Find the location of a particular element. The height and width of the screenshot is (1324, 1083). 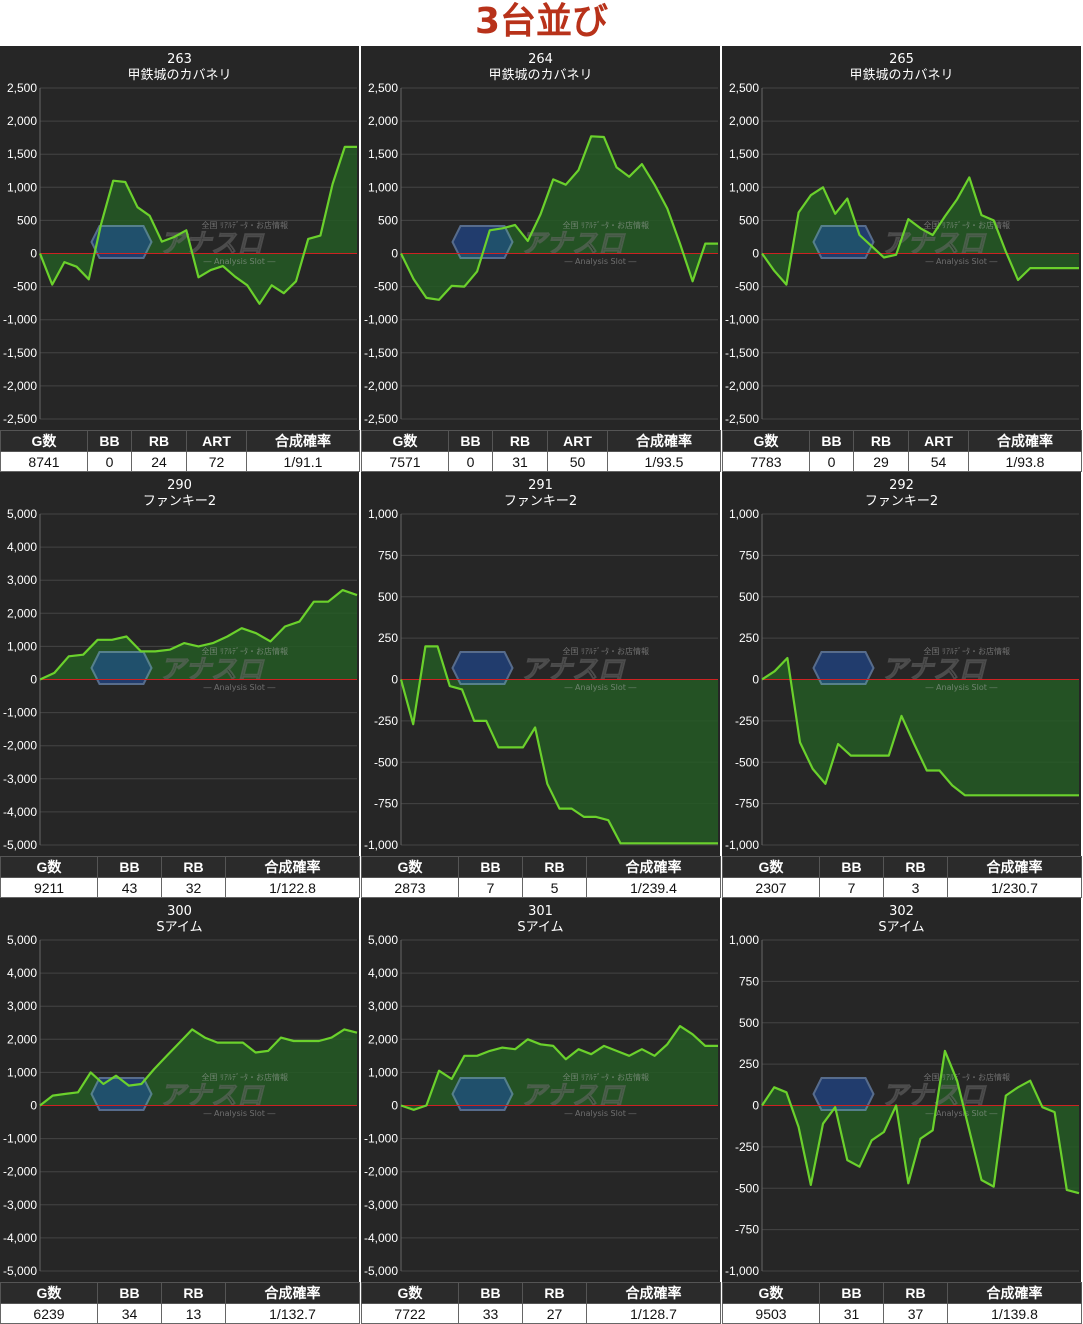

stats-value-cell: 29 is located at coordinates (881, 461).